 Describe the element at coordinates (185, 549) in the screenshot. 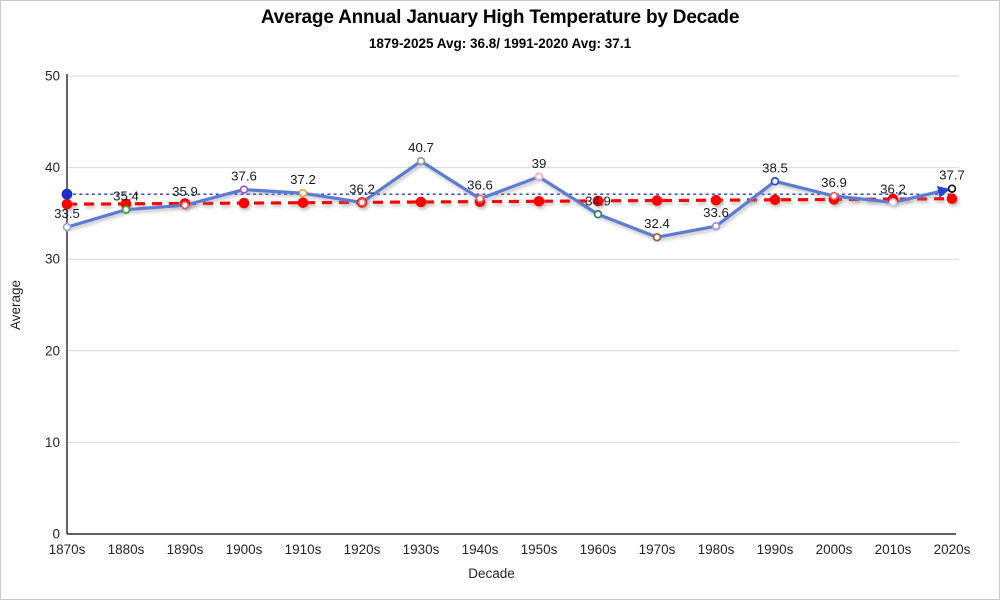

I see `x-tick-label: 1890s` at that location.